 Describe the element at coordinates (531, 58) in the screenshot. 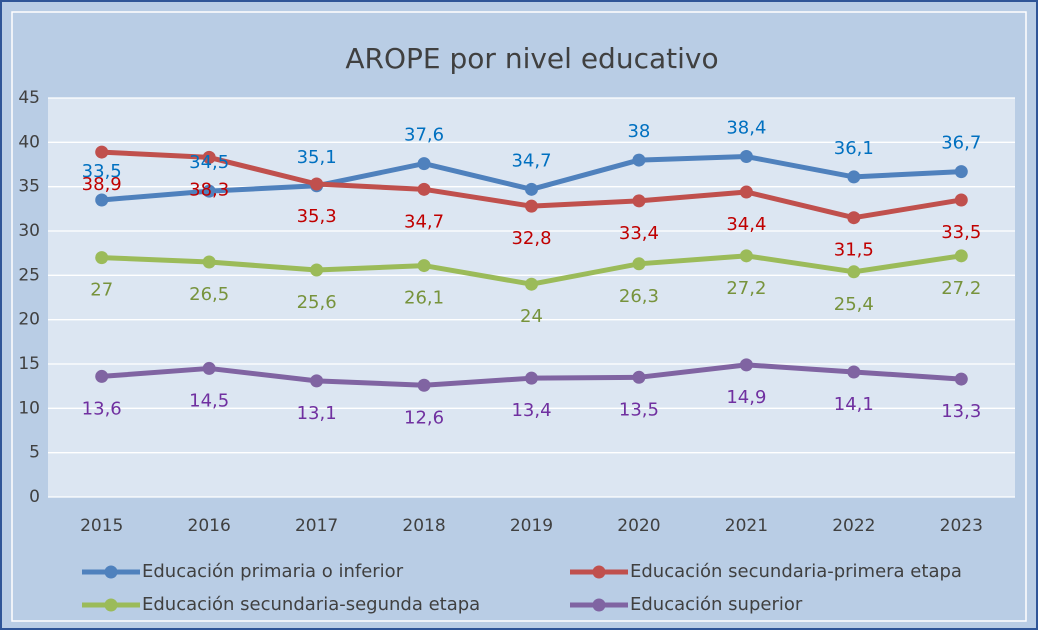

I see `chart-title: AROPE por nivel educativo` at that location.